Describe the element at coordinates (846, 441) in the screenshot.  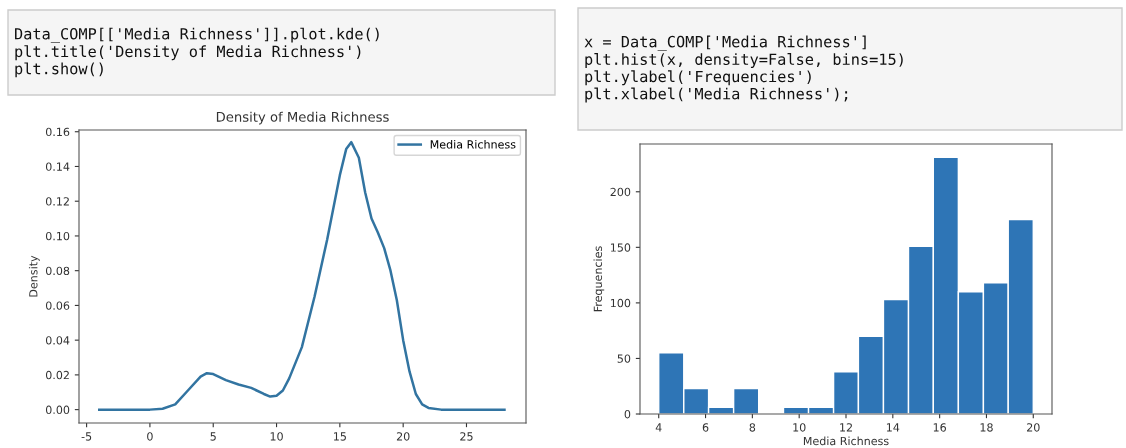
I see `x-axis-title: Media Richness` at that location.